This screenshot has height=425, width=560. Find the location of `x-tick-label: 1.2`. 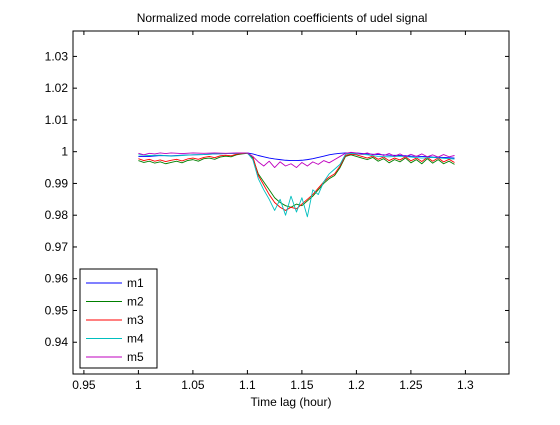

x-tick-label: 1.2 is located at coordinates (356, 385).